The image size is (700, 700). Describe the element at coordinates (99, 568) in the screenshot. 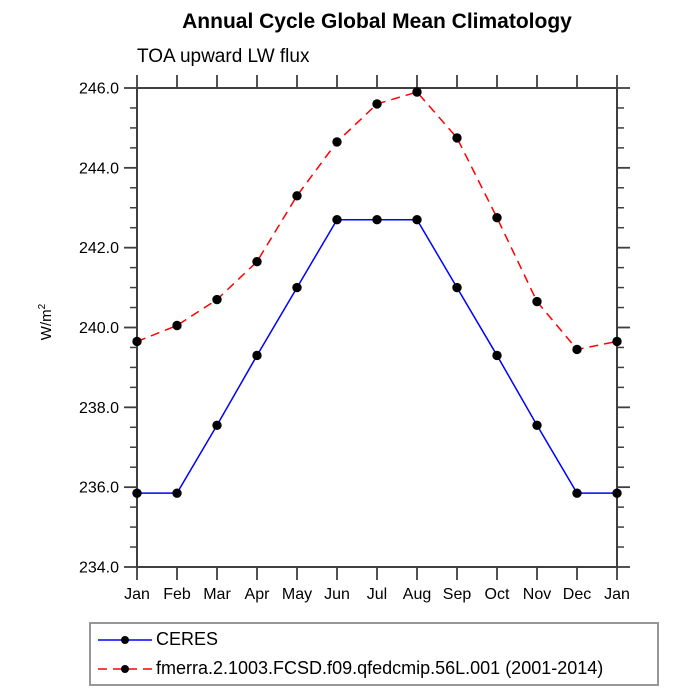

I see `y-tick-label: 234.0` at that location.